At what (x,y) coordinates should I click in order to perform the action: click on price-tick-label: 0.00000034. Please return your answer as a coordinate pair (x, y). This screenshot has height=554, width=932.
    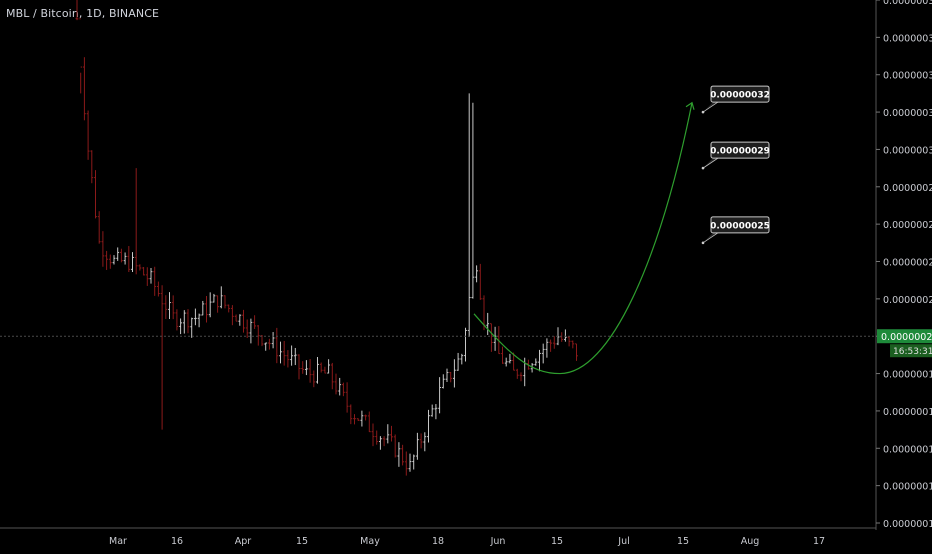
    Looking at the image, I should click on (907, 76).